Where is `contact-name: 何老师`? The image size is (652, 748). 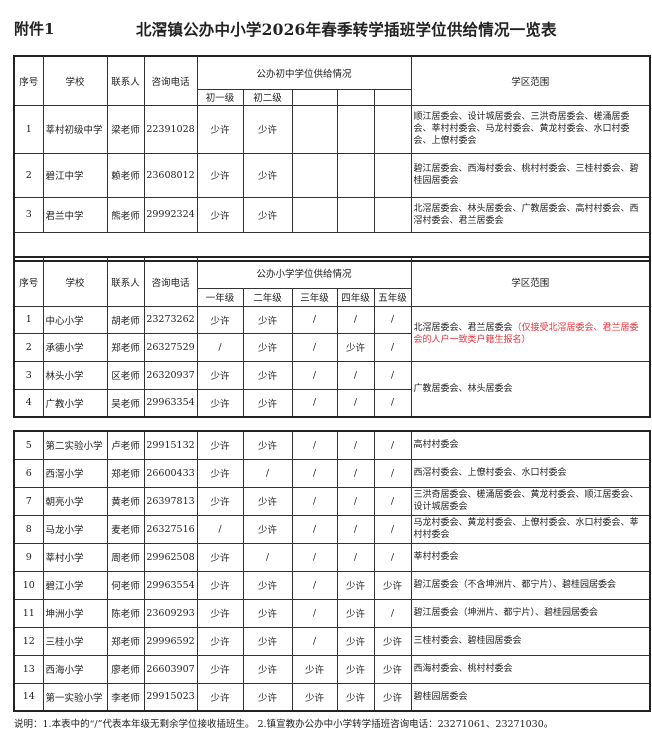
contact-name: 何老师 is located at coordinates (125, 585).